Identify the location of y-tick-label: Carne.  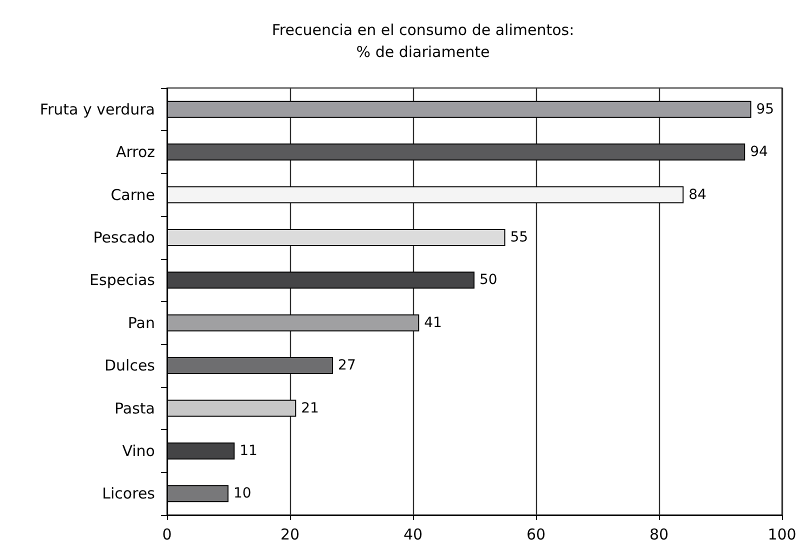
(132, 195).